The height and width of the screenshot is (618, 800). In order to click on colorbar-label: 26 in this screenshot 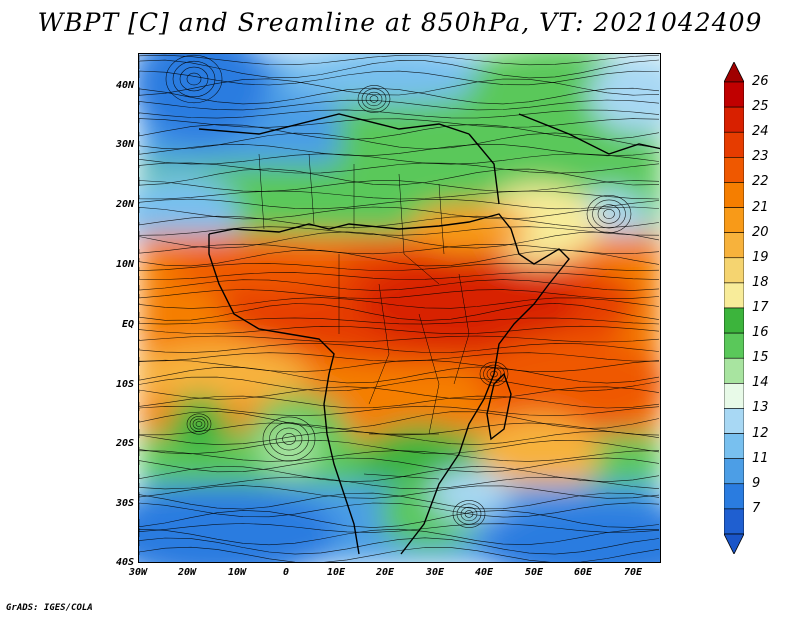, I will do `click(760, 81)`.